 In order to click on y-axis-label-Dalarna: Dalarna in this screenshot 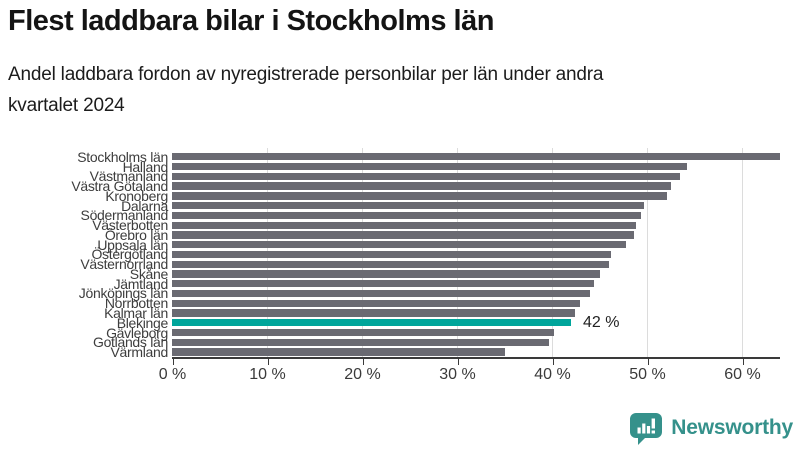, I will do `click(144, 205)`.